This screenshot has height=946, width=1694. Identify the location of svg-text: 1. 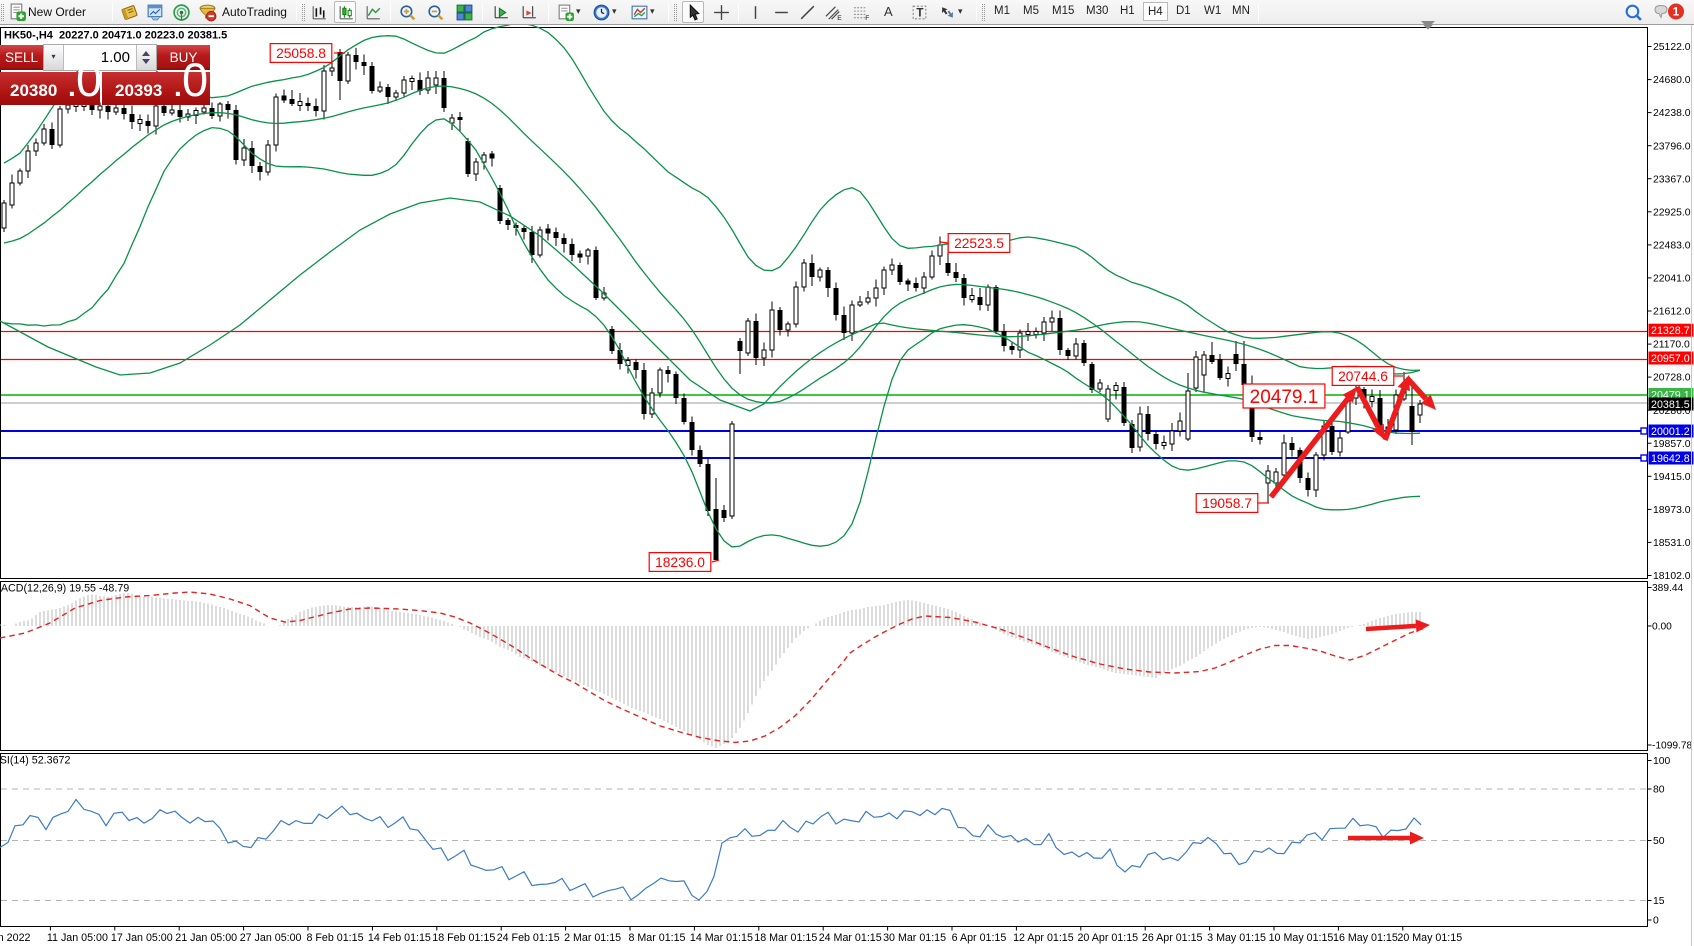
(1676, 13).